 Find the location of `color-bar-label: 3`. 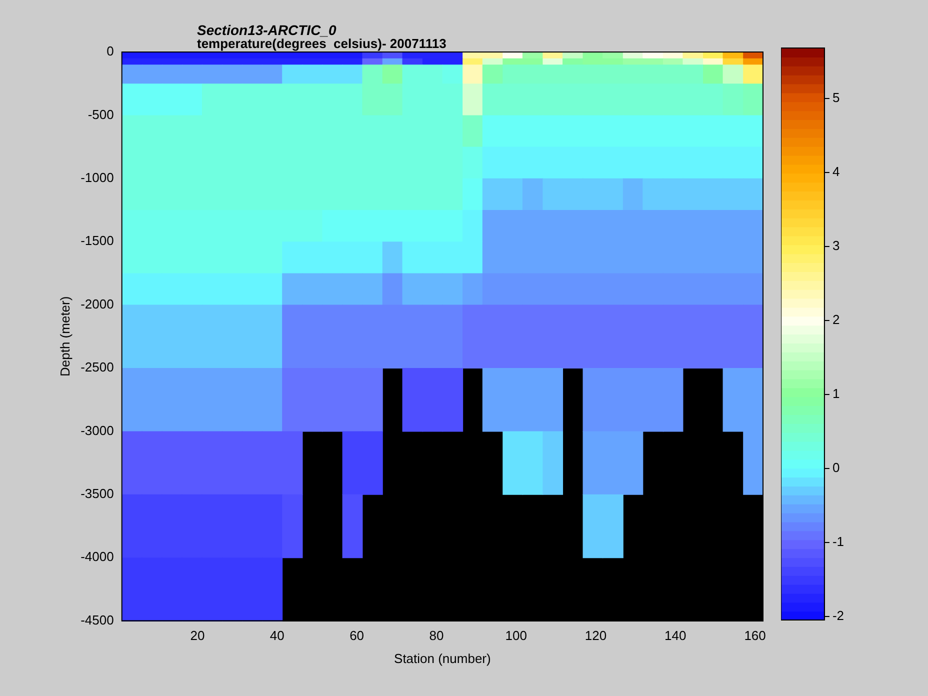

color-bar-label: 3 is located at coordinates (836, 245).